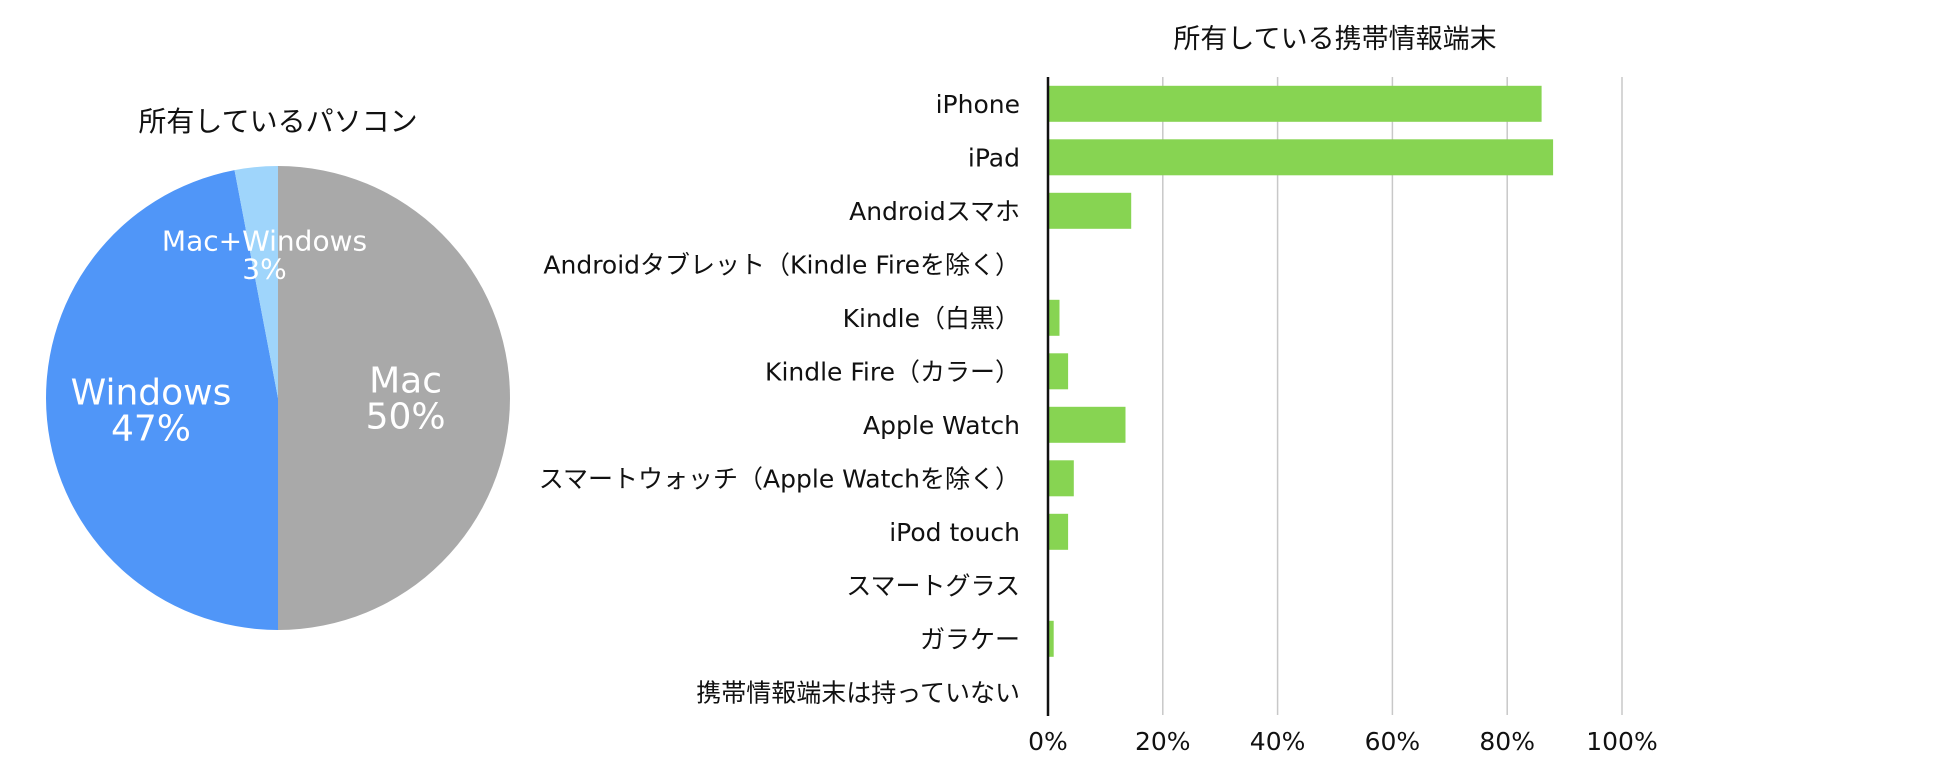  What do you see at coordinates (954, 532) in the screenshot?
I see `bar-category-label: iPod touch` at bounding box center [954, 532].